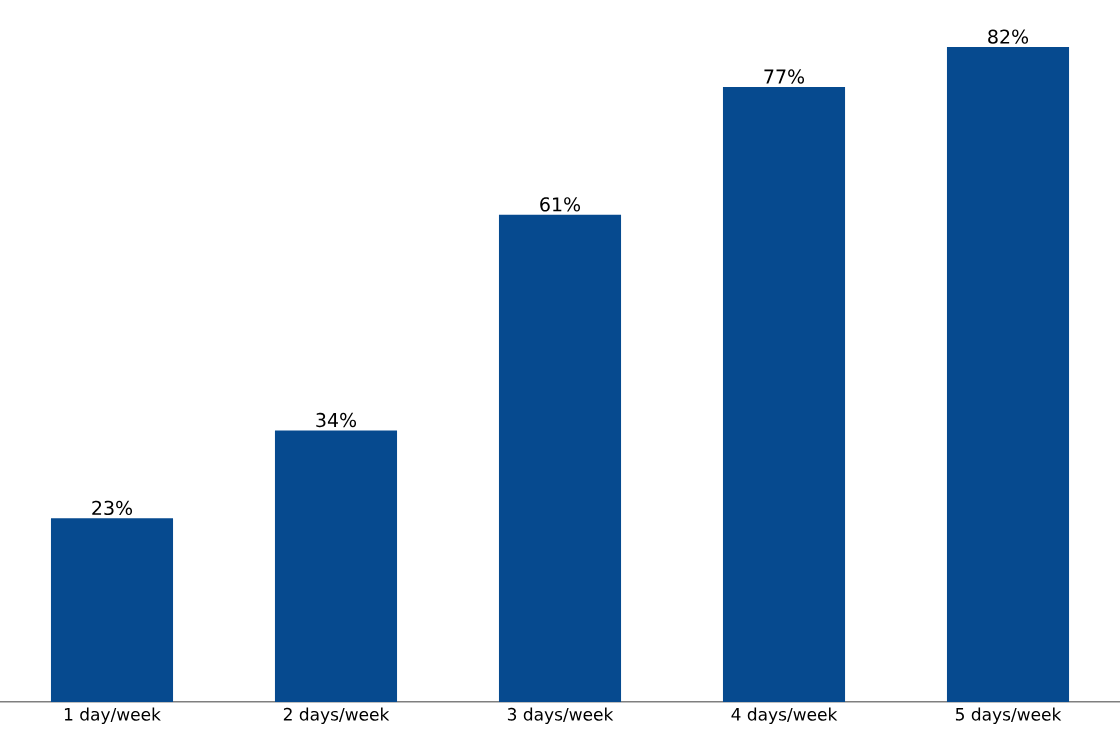  I want to click on x-tick-label: 2 days/week, so click(336, 715).